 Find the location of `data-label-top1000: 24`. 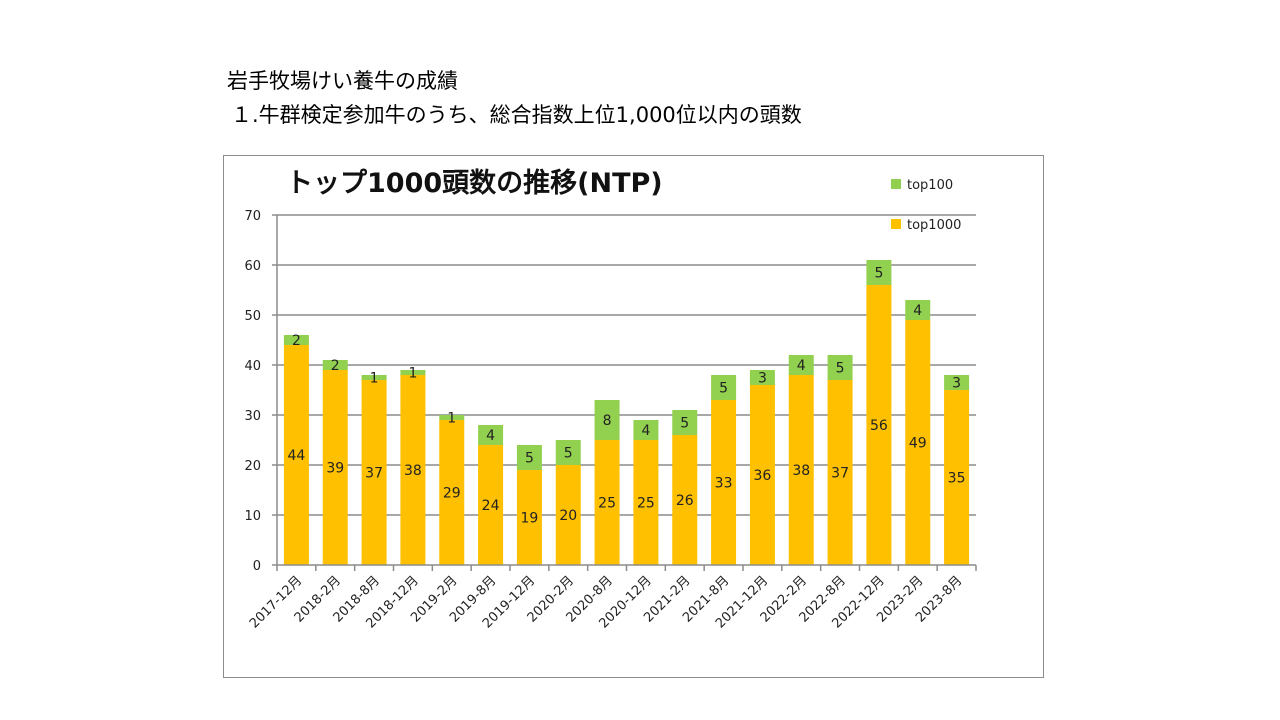

data-label-top1000: 24 is located at coordinates (491, 506).